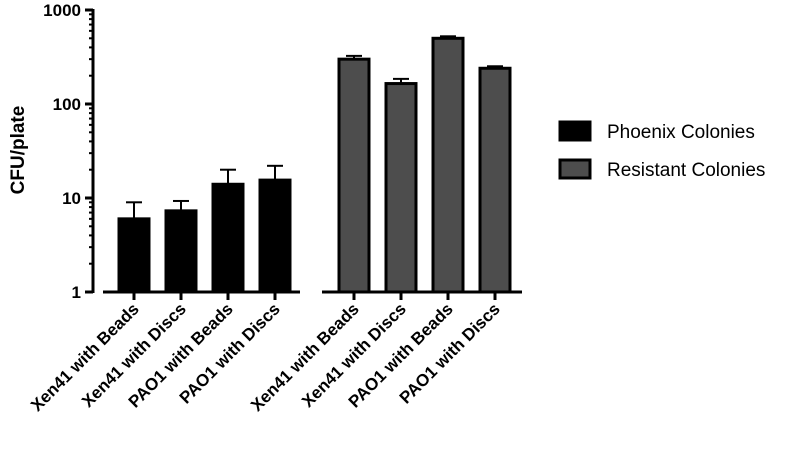 The image size is (800, 454). What do you see at coordinates (67, 104) in the screenshot?
I see `y-tick-label: 100` at bounding box center [67, 104].